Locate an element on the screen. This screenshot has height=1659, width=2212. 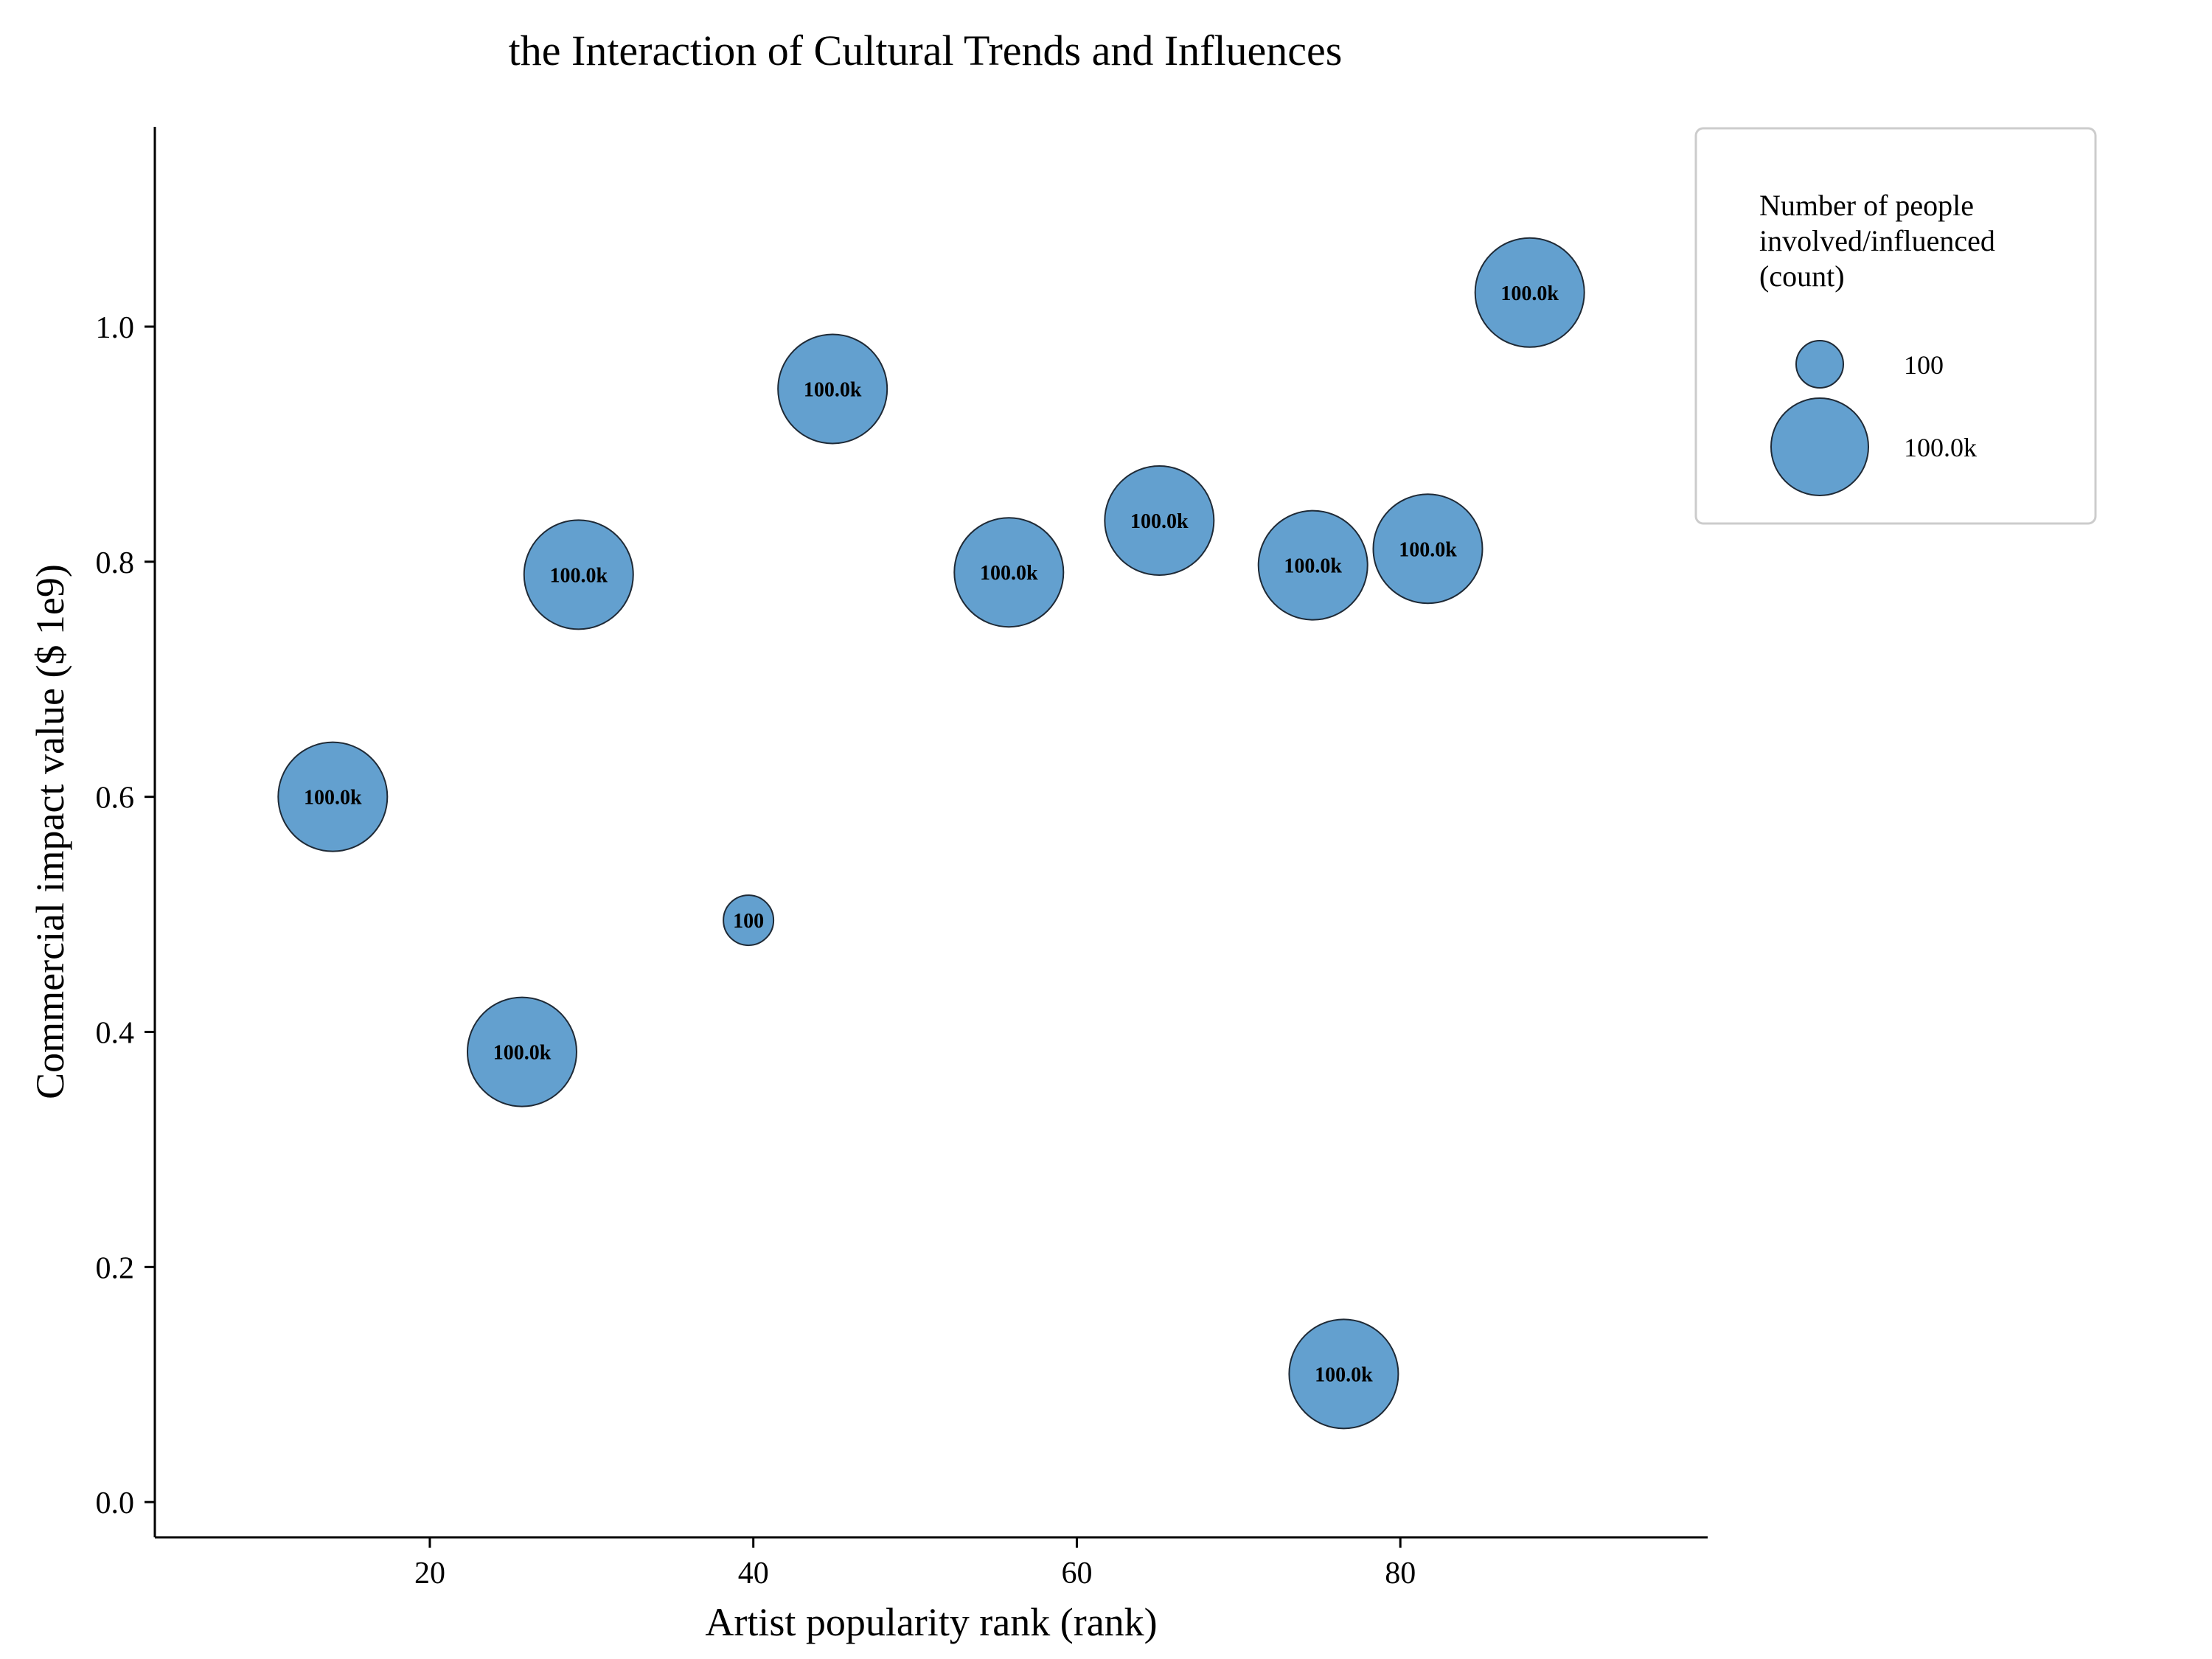
legend-title-line: (count) is located at coordinates (1802, 276).